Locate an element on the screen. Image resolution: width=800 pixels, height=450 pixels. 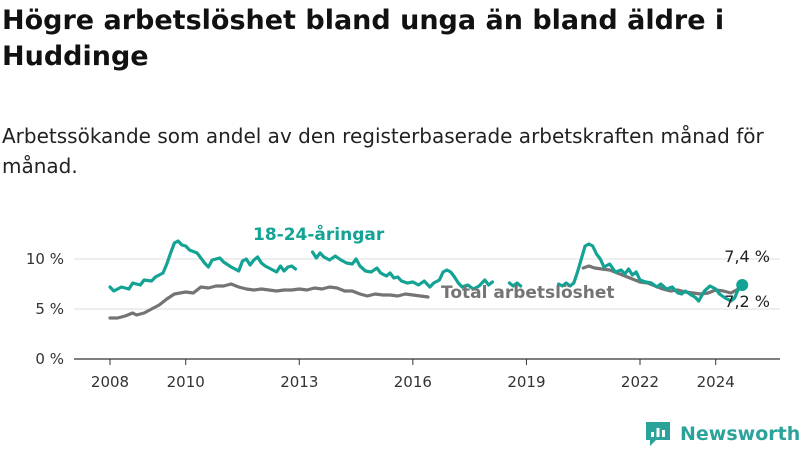
brand-logo: Newsworthy is located at coordinates (722, 434).